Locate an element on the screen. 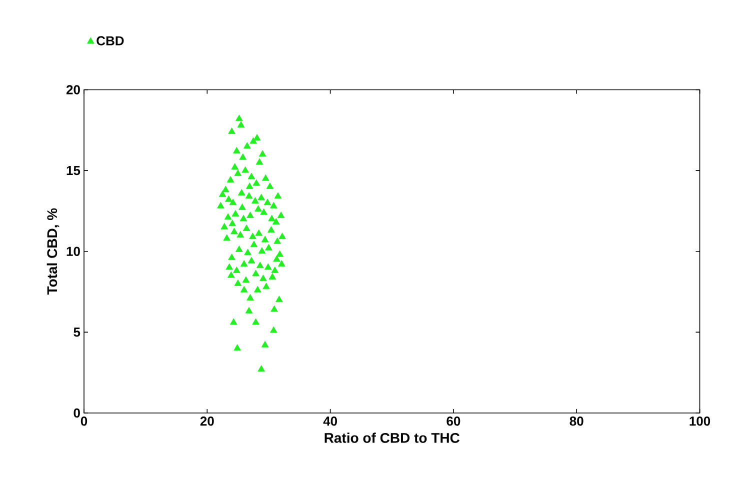  y-tick-label: 10 is located at coordinates (73, 251).